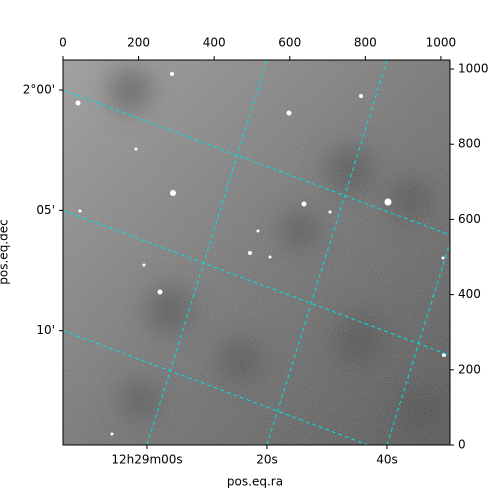 This screenshot has height=504, width=500. Describe the element at coordinates (5, 251) in the screenshot. I see `y-axis-label: pos.eq.dec` at that location.